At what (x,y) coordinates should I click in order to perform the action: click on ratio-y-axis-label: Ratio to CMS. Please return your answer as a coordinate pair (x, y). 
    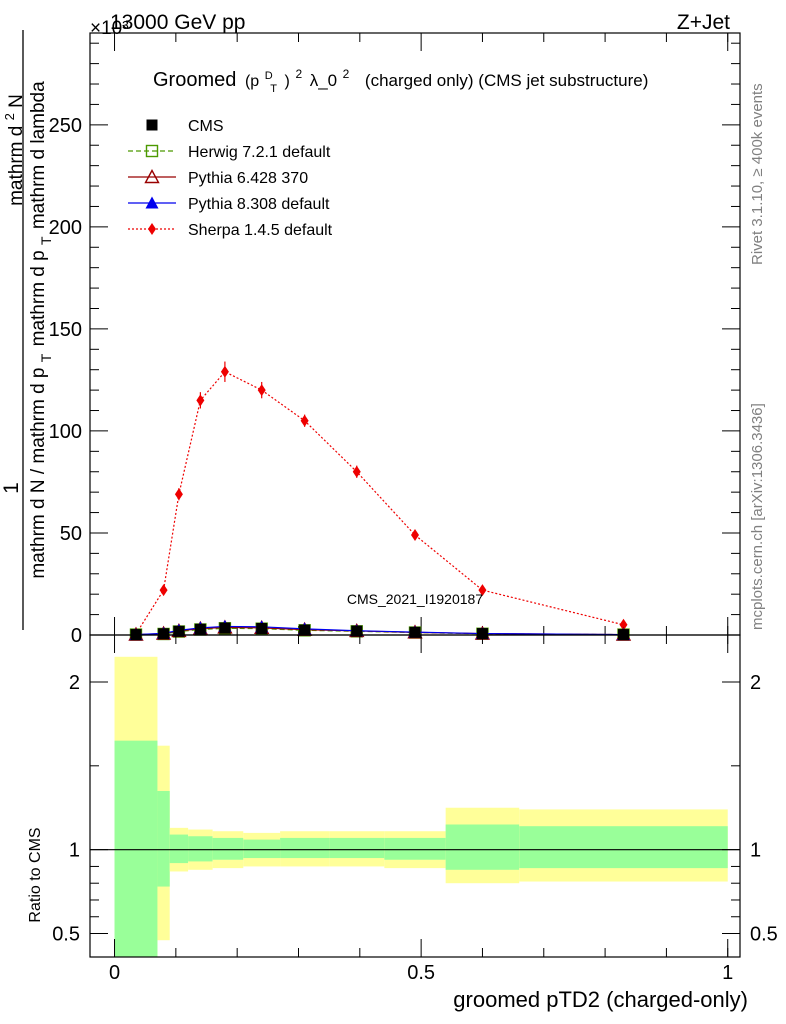
    Looking at the image, I should click on (35, 874).